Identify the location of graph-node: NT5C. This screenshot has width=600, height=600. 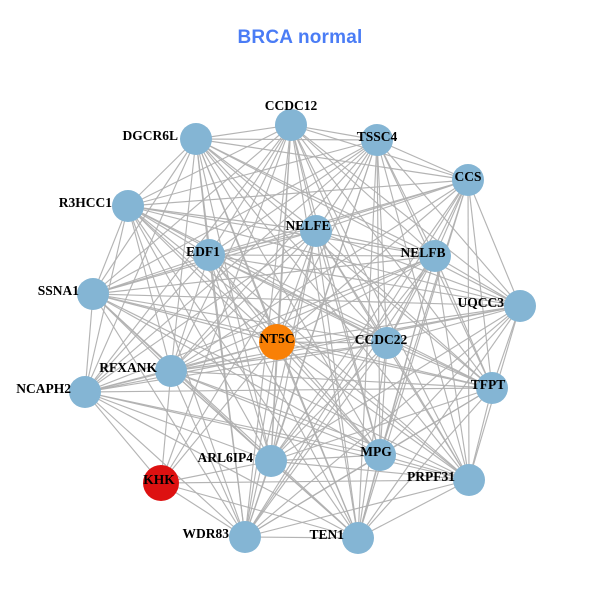
(277, 342).